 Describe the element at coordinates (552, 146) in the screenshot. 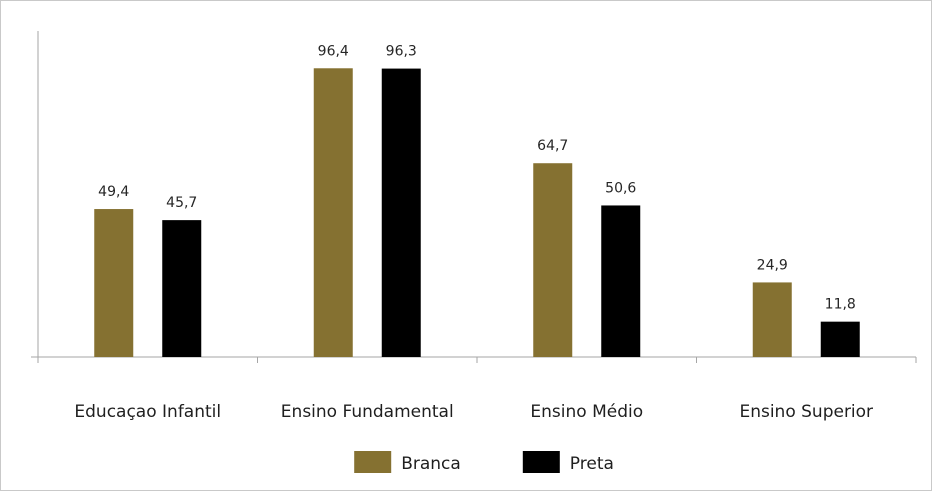

I see `data-label: 64,7` at that location.